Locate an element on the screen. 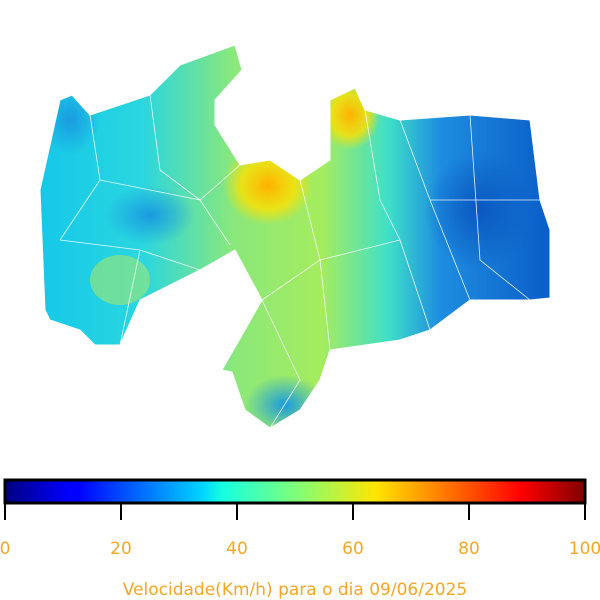 This screenshot has height=600, width=600. colorbar is located at coordinates (295, 491).